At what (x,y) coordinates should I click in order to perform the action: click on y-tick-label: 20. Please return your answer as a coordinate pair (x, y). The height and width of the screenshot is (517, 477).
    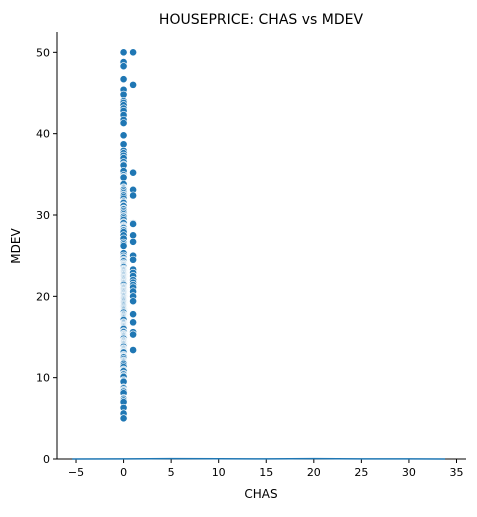
    Looking at the image, I should click on (43, 296).